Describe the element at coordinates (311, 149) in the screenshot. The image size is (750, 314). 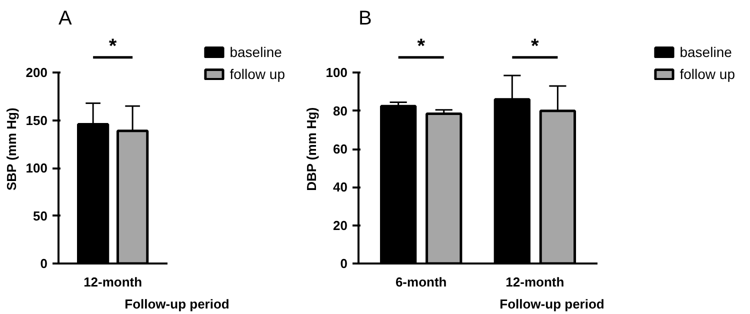
I see `y-axis-title: DBP (mm Hg)` at that location.